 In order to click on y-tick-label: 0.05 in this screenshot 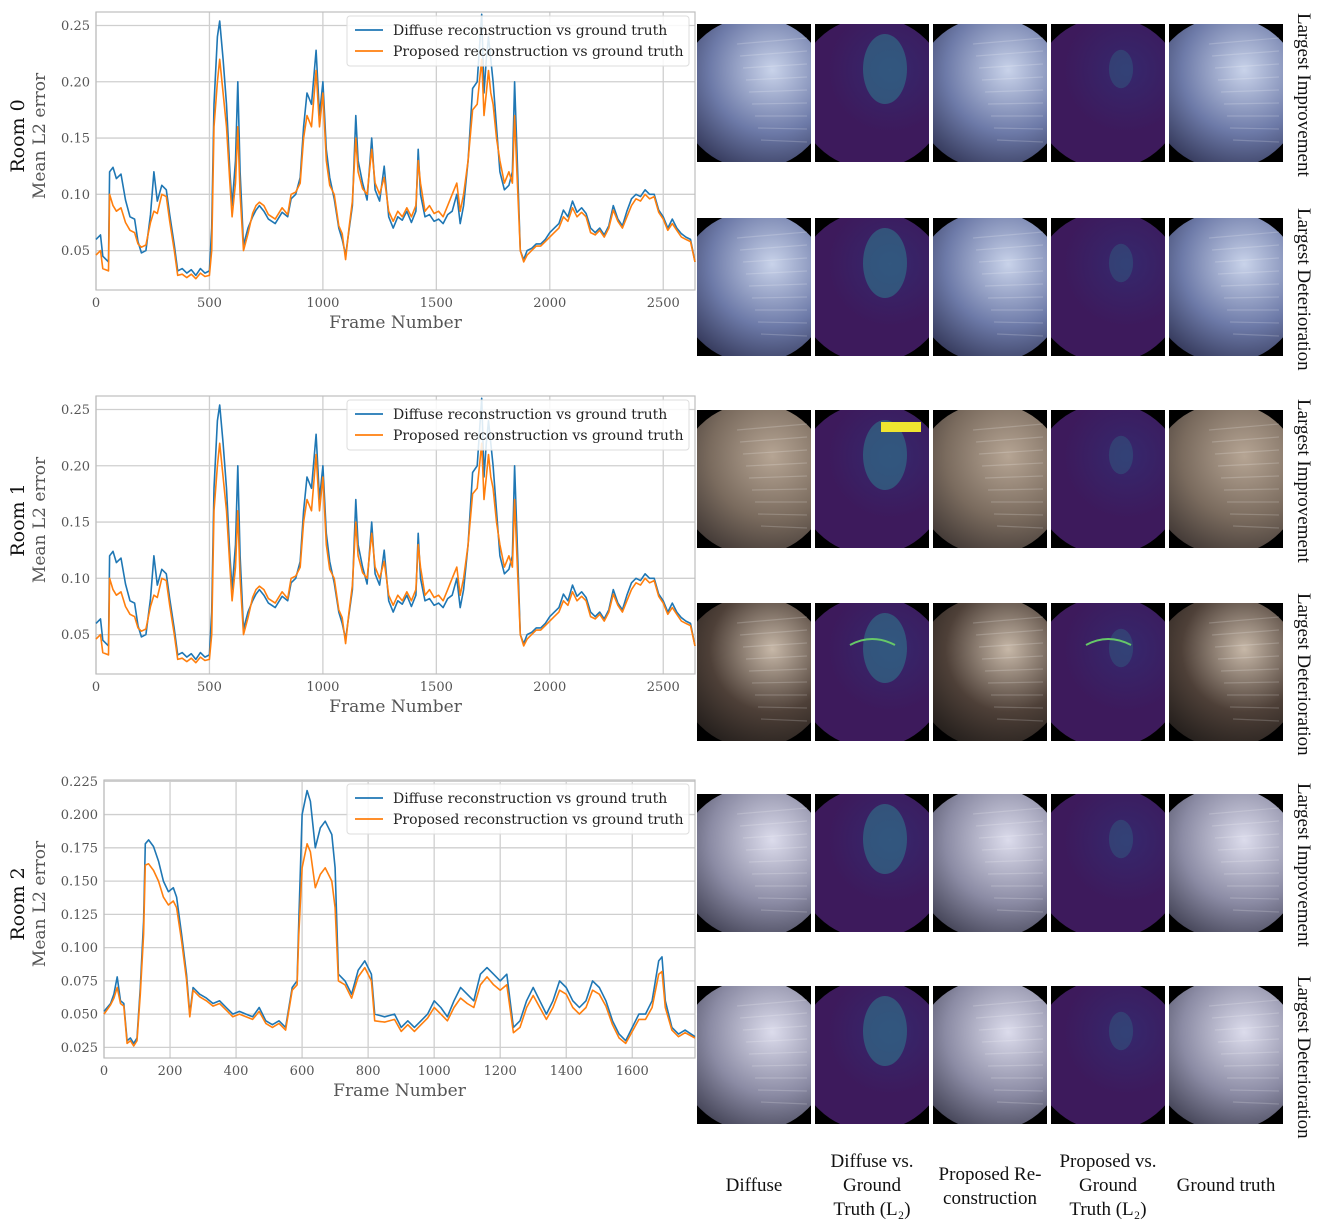, I will do `click(75, 635)`.